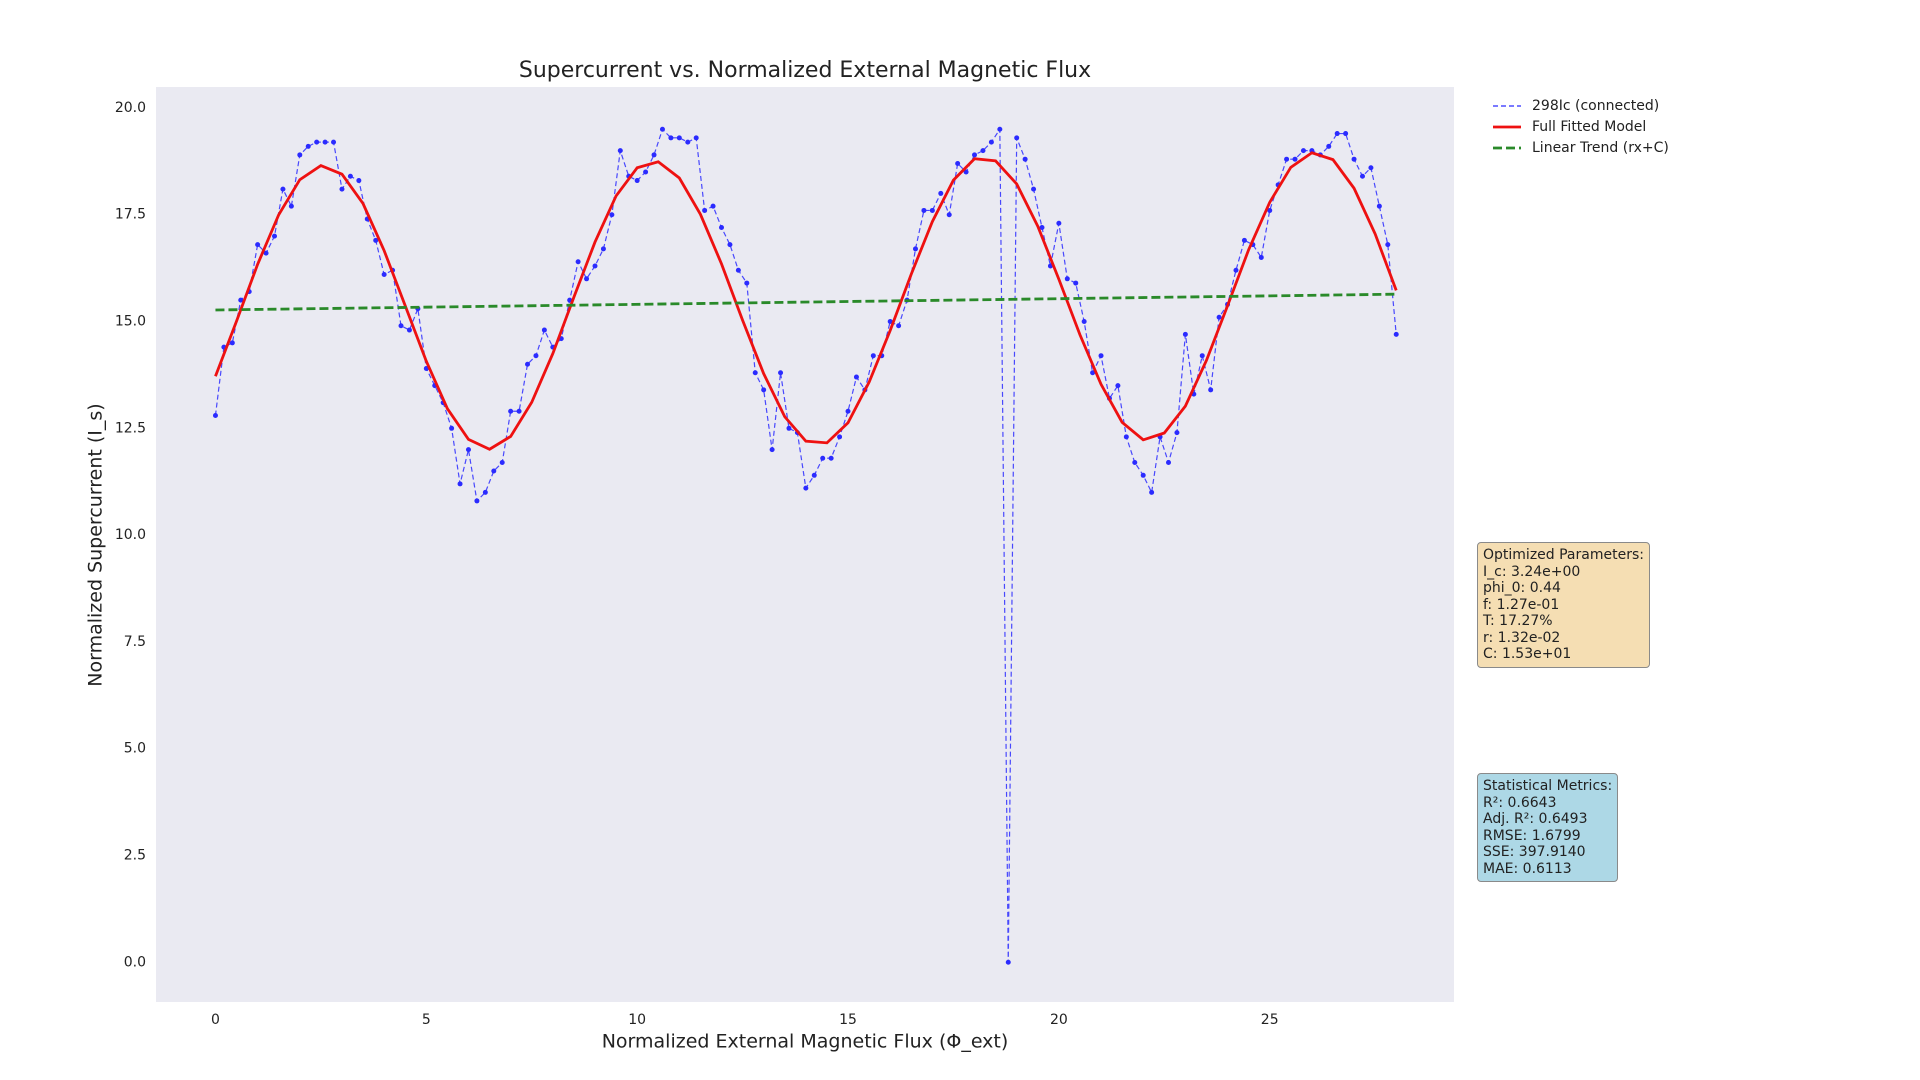 The height and width of the screenshot is (1080, 1920). What do you see at coordinates (1548, 786) in the screenshot?
I see `annotation-line: Statistical Metrics:` at bounding box center [1548, 786].